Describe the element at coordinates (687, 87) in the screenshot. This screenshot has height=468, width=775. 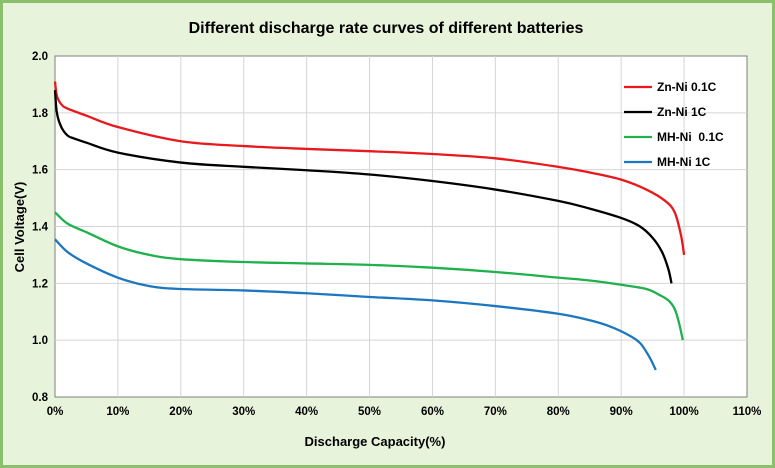
I see `legend-label: Zn-Ni 0.1C` at that location.